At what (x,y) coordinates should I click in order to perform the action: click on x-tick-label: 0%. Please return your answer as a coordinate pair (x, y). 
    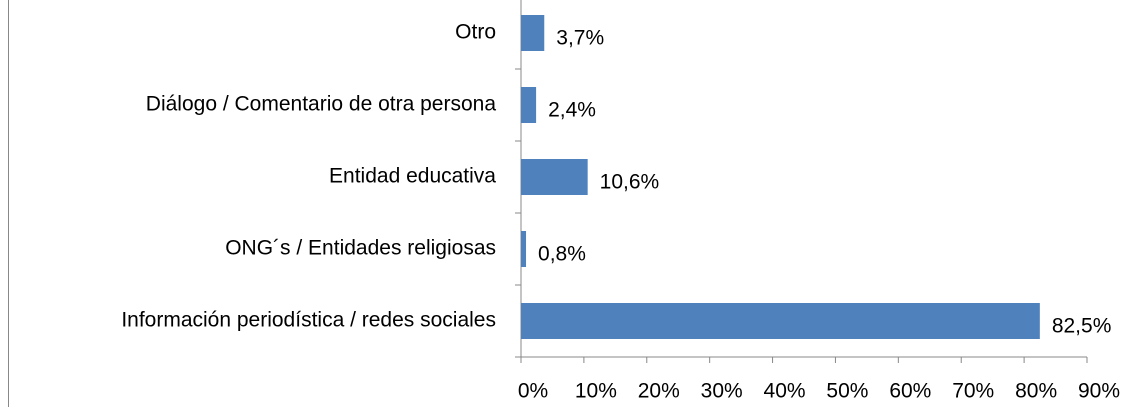
    Looking at the image, I should click on (533, 391).